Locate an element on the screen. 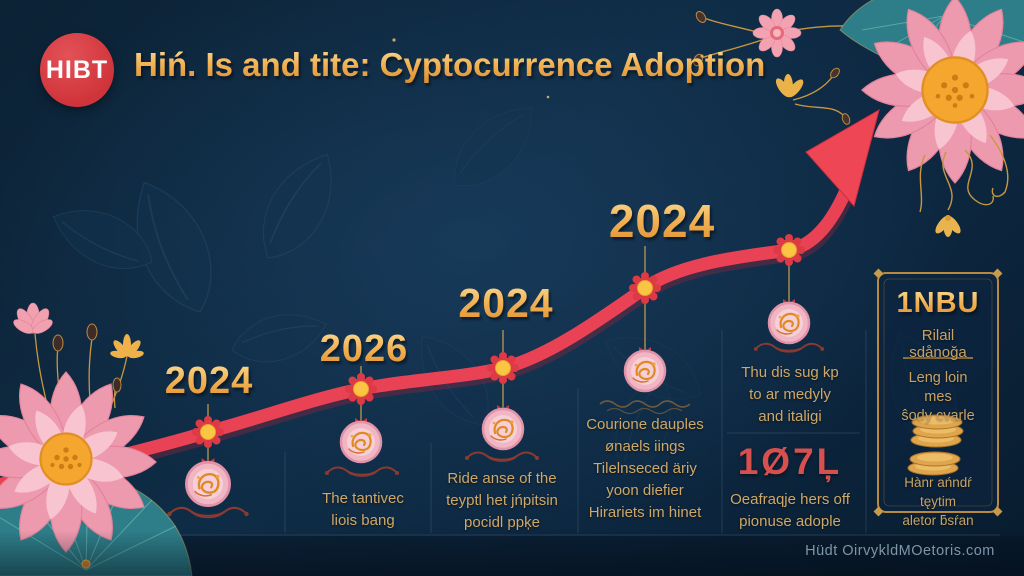 This screenshot has width=1024, height=576. gold-sprig-buds is located at coordinates (81, 371).